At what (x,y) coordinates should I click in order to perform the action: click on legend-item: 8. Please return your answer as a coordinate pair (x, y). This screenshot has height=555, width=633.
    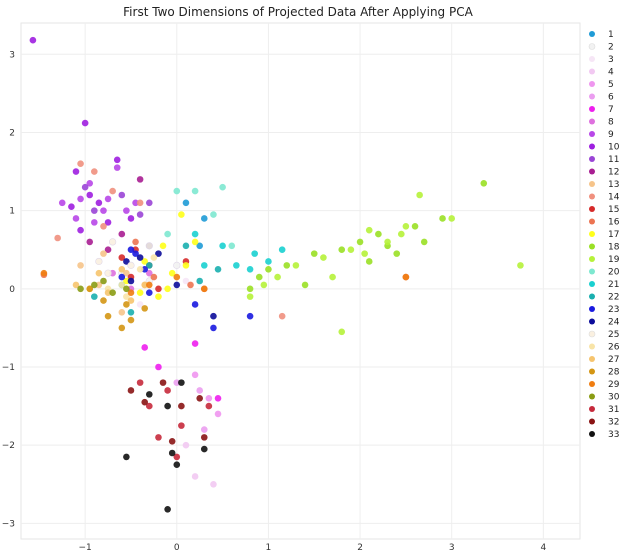
    Looking at the image, I should click on (601, 123).